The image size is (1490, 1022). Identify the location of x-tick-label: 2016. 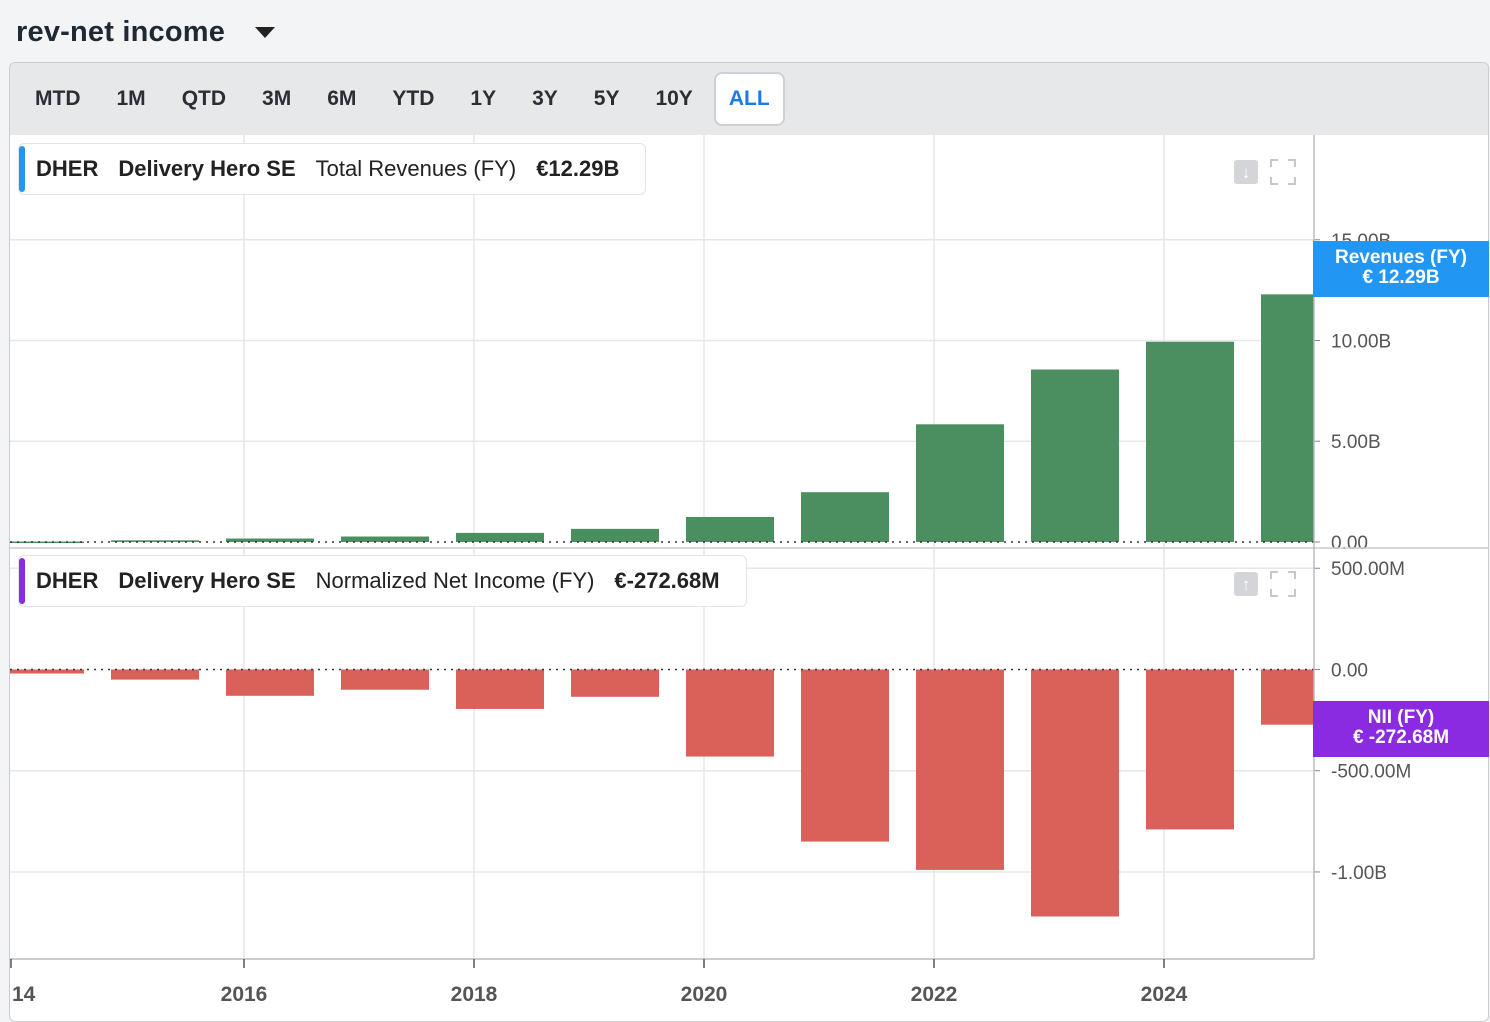
(244, 994).